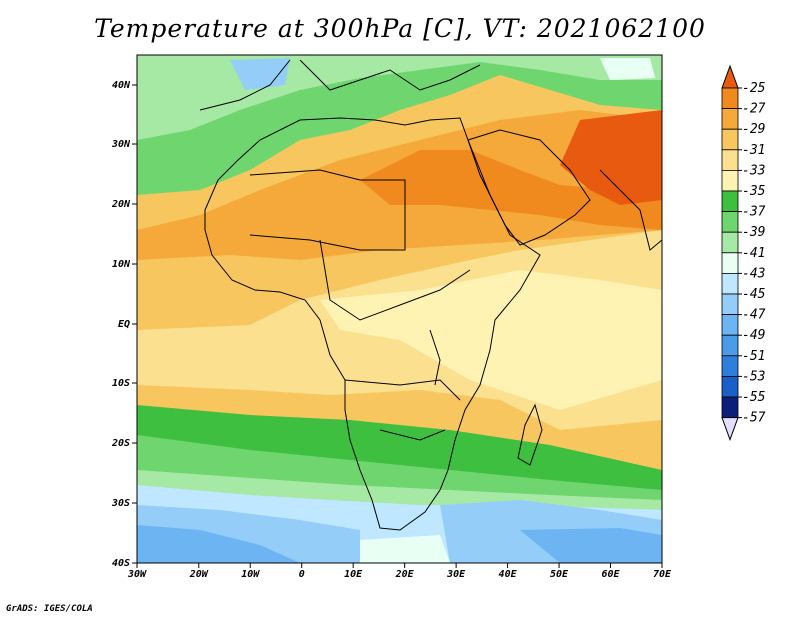 This screenshot has width=800, height=622. What do you see at coordinates (627, 69) in the screenshot?
I see `field-43-north` at bounding box center [627, 69].